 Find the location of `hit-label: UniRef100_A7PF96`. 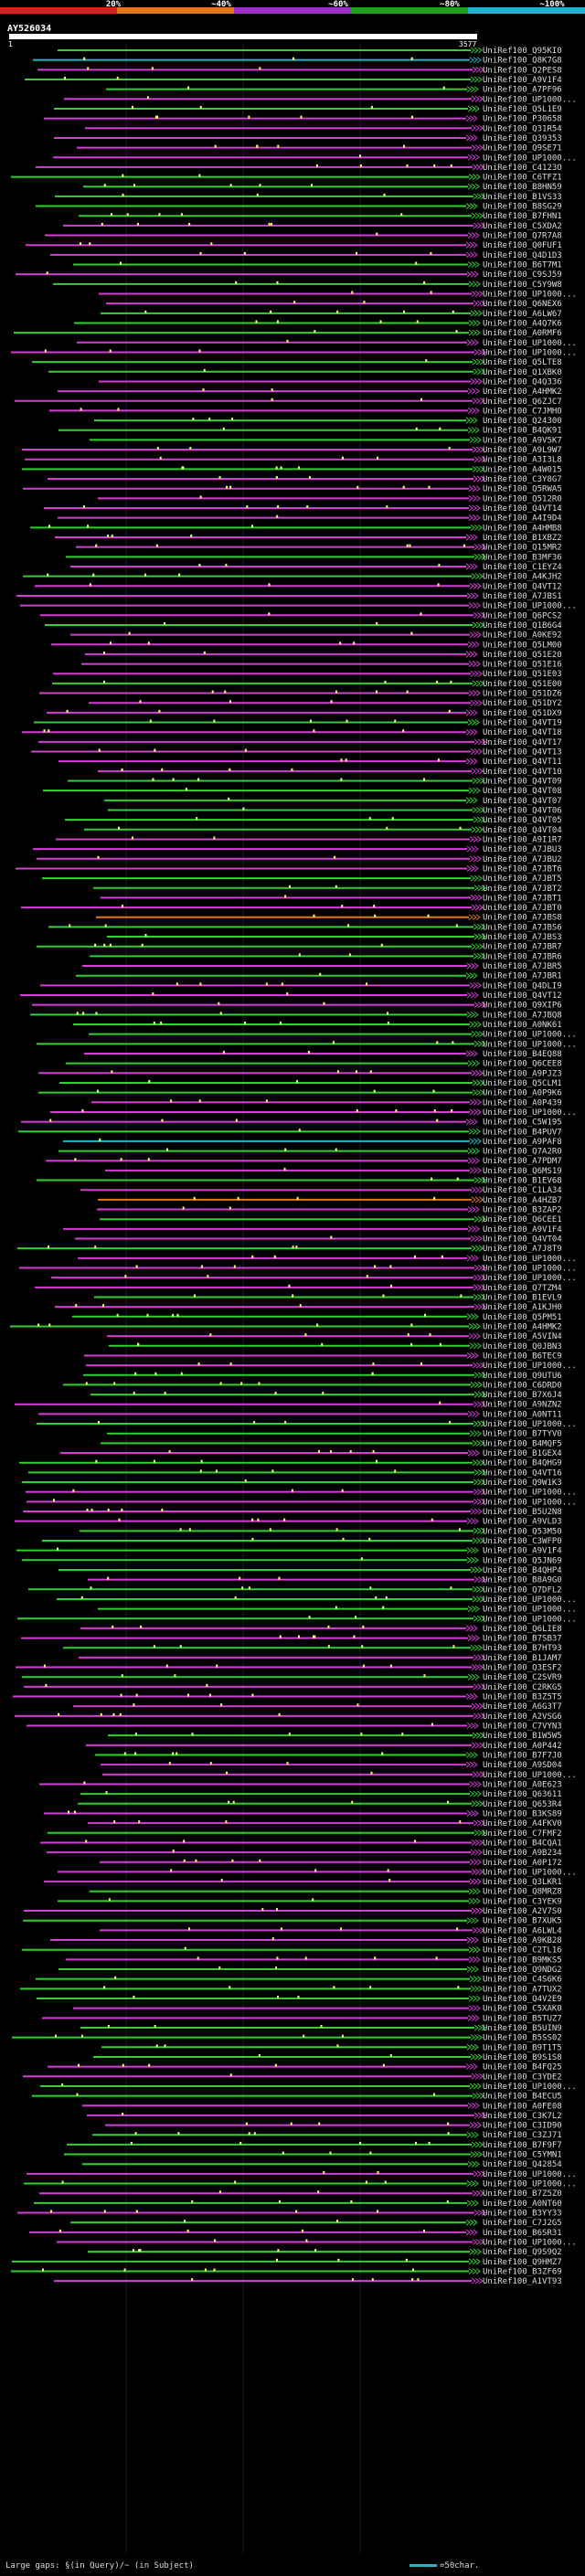

hit-label: UniRef100_A7PF96 is located at coordinates (522, 90).